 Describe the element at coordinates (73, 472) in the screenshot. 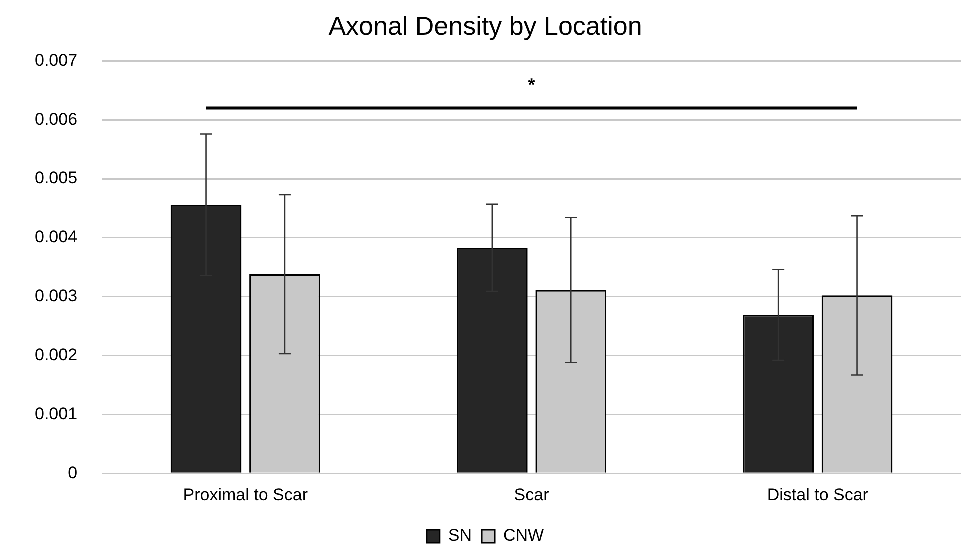

I see `y-tick-label: 0` at that location.